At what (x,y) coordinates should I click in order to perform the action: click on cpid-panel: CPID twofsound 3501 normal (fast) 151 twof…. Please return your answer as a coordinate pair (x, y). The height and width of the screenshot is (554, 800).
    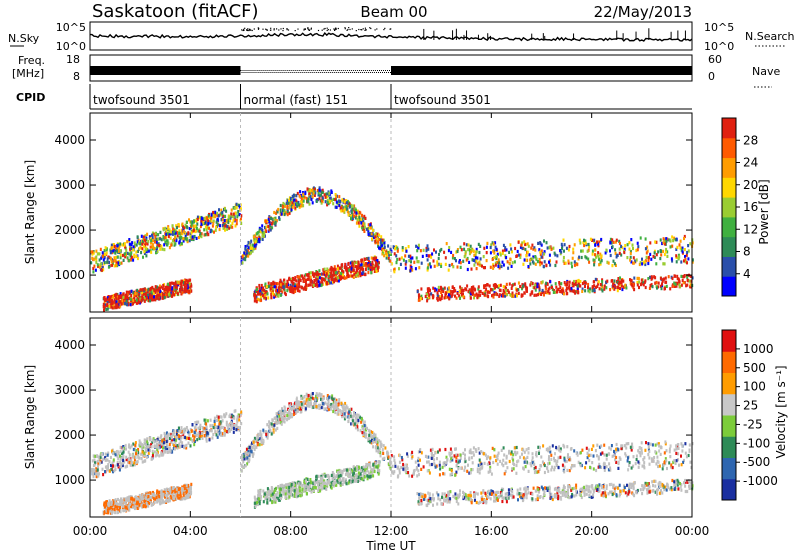
    Looking at the image, I should click on (354, 97).